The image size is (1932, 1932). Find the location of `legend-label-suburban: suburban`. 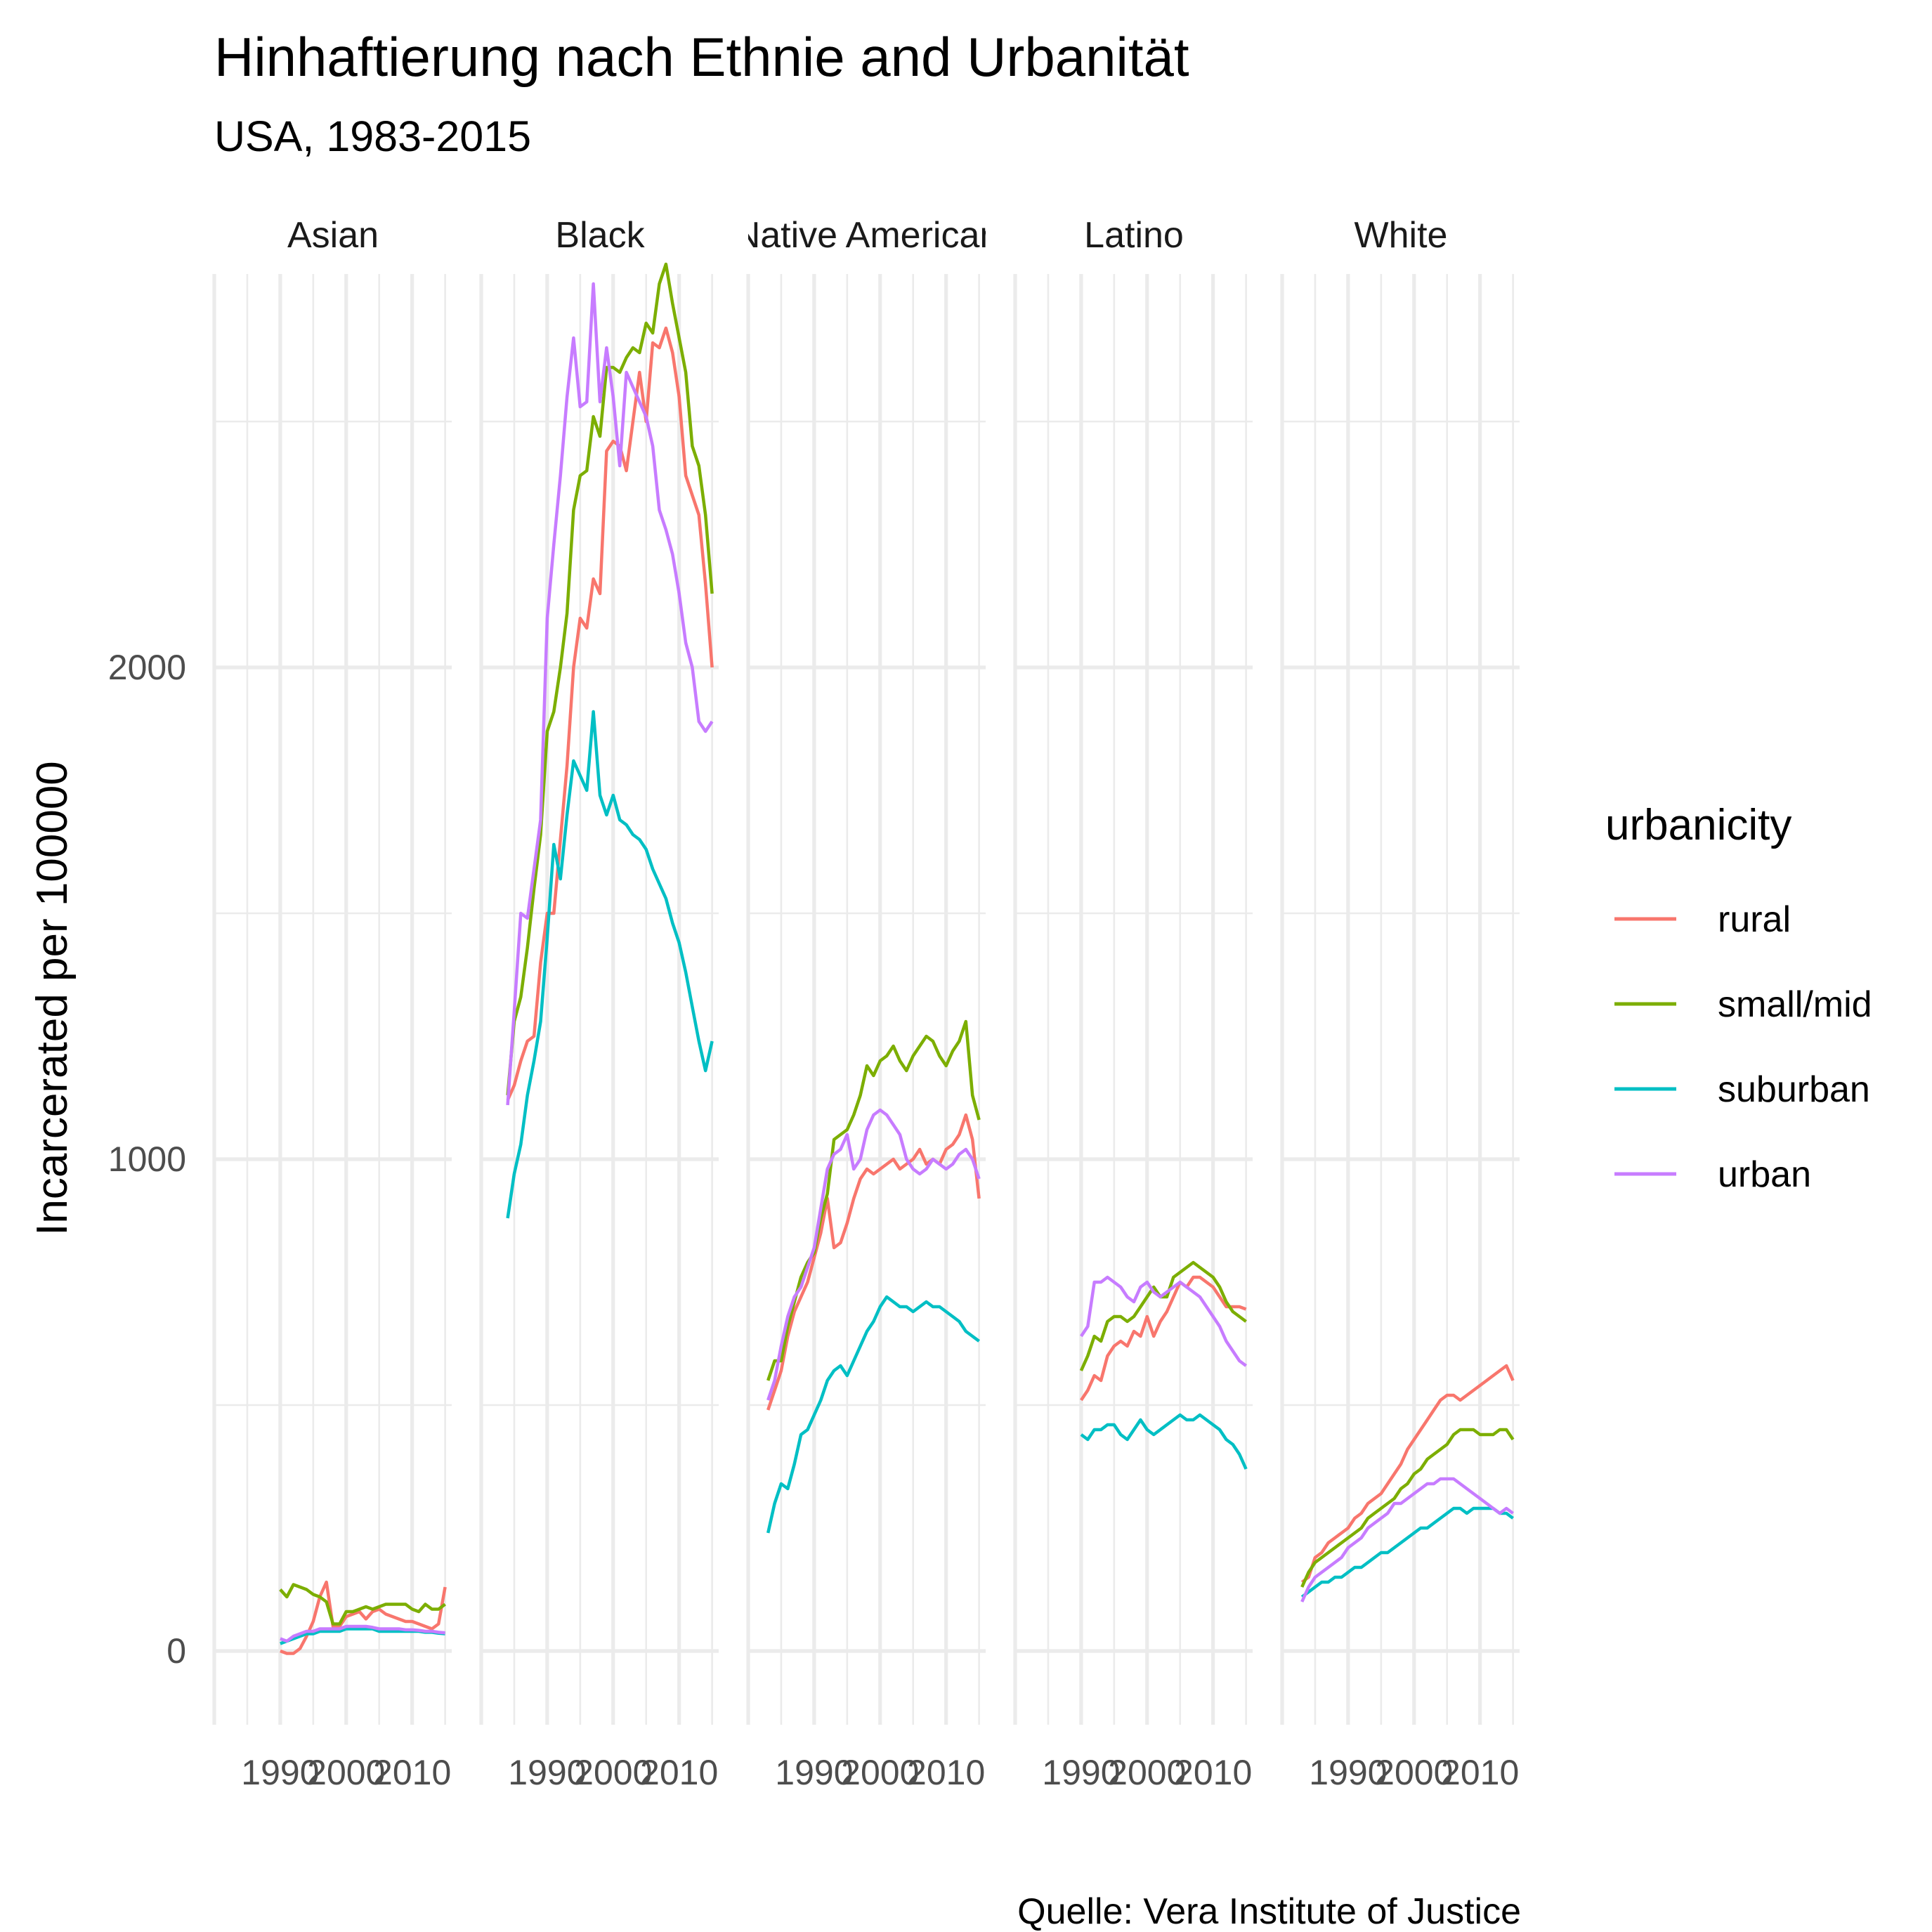

legend-label-suburban: suburban is located at coordinates (1794, 1090).